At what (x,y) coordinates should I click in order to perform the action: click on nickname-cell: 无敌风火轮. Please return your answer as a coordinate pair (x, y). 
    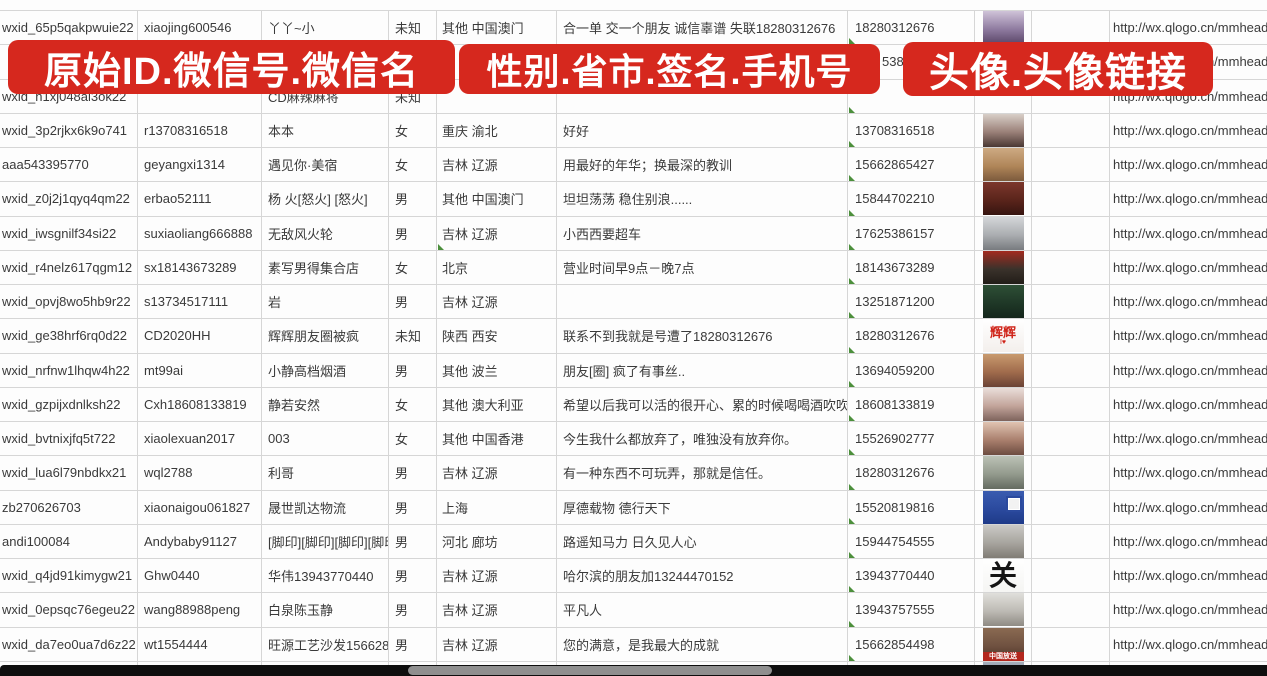
    Looking at the image, I should click on (325, 233).